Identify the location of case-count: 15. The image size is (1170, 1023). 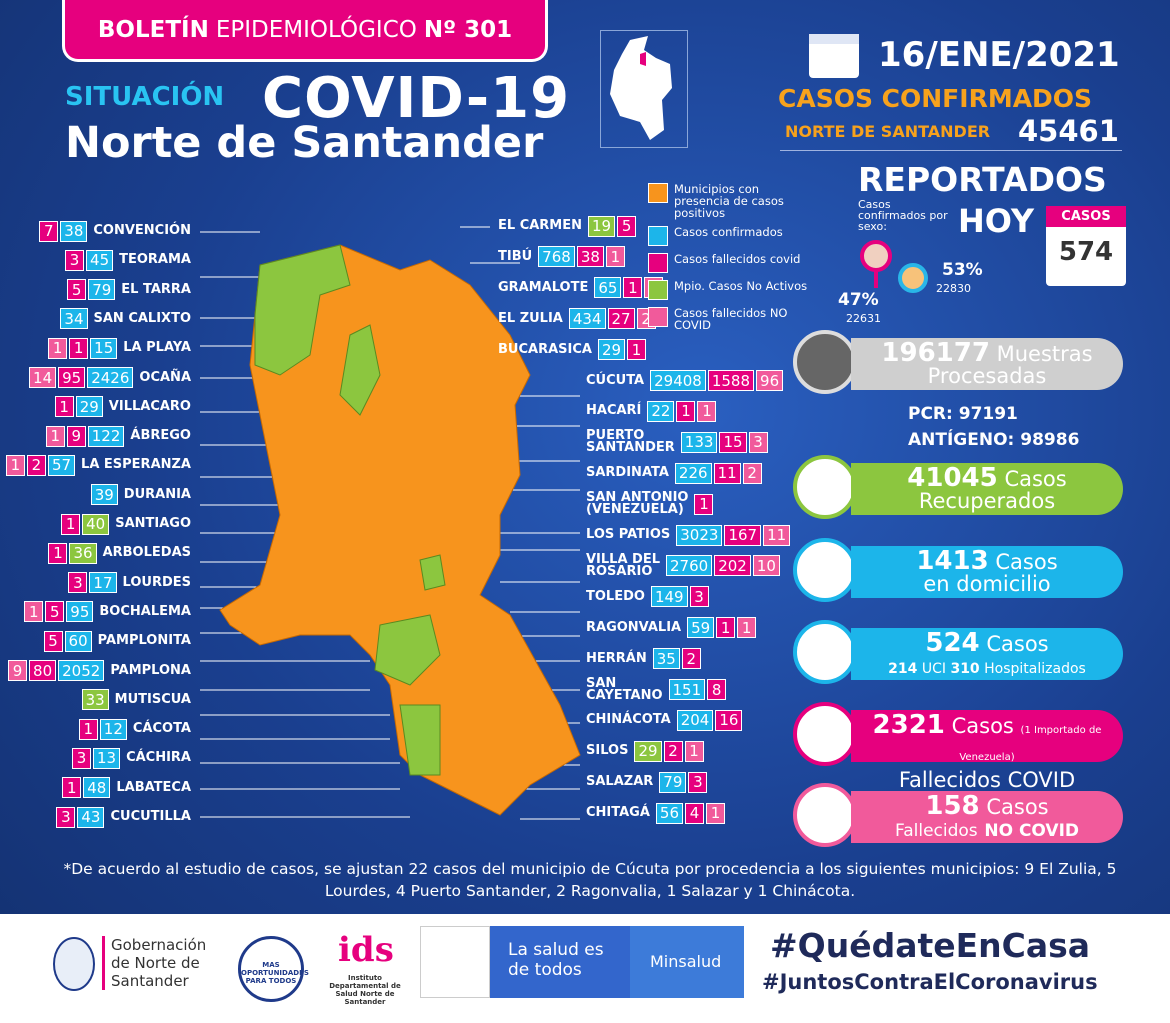
(733, 442).